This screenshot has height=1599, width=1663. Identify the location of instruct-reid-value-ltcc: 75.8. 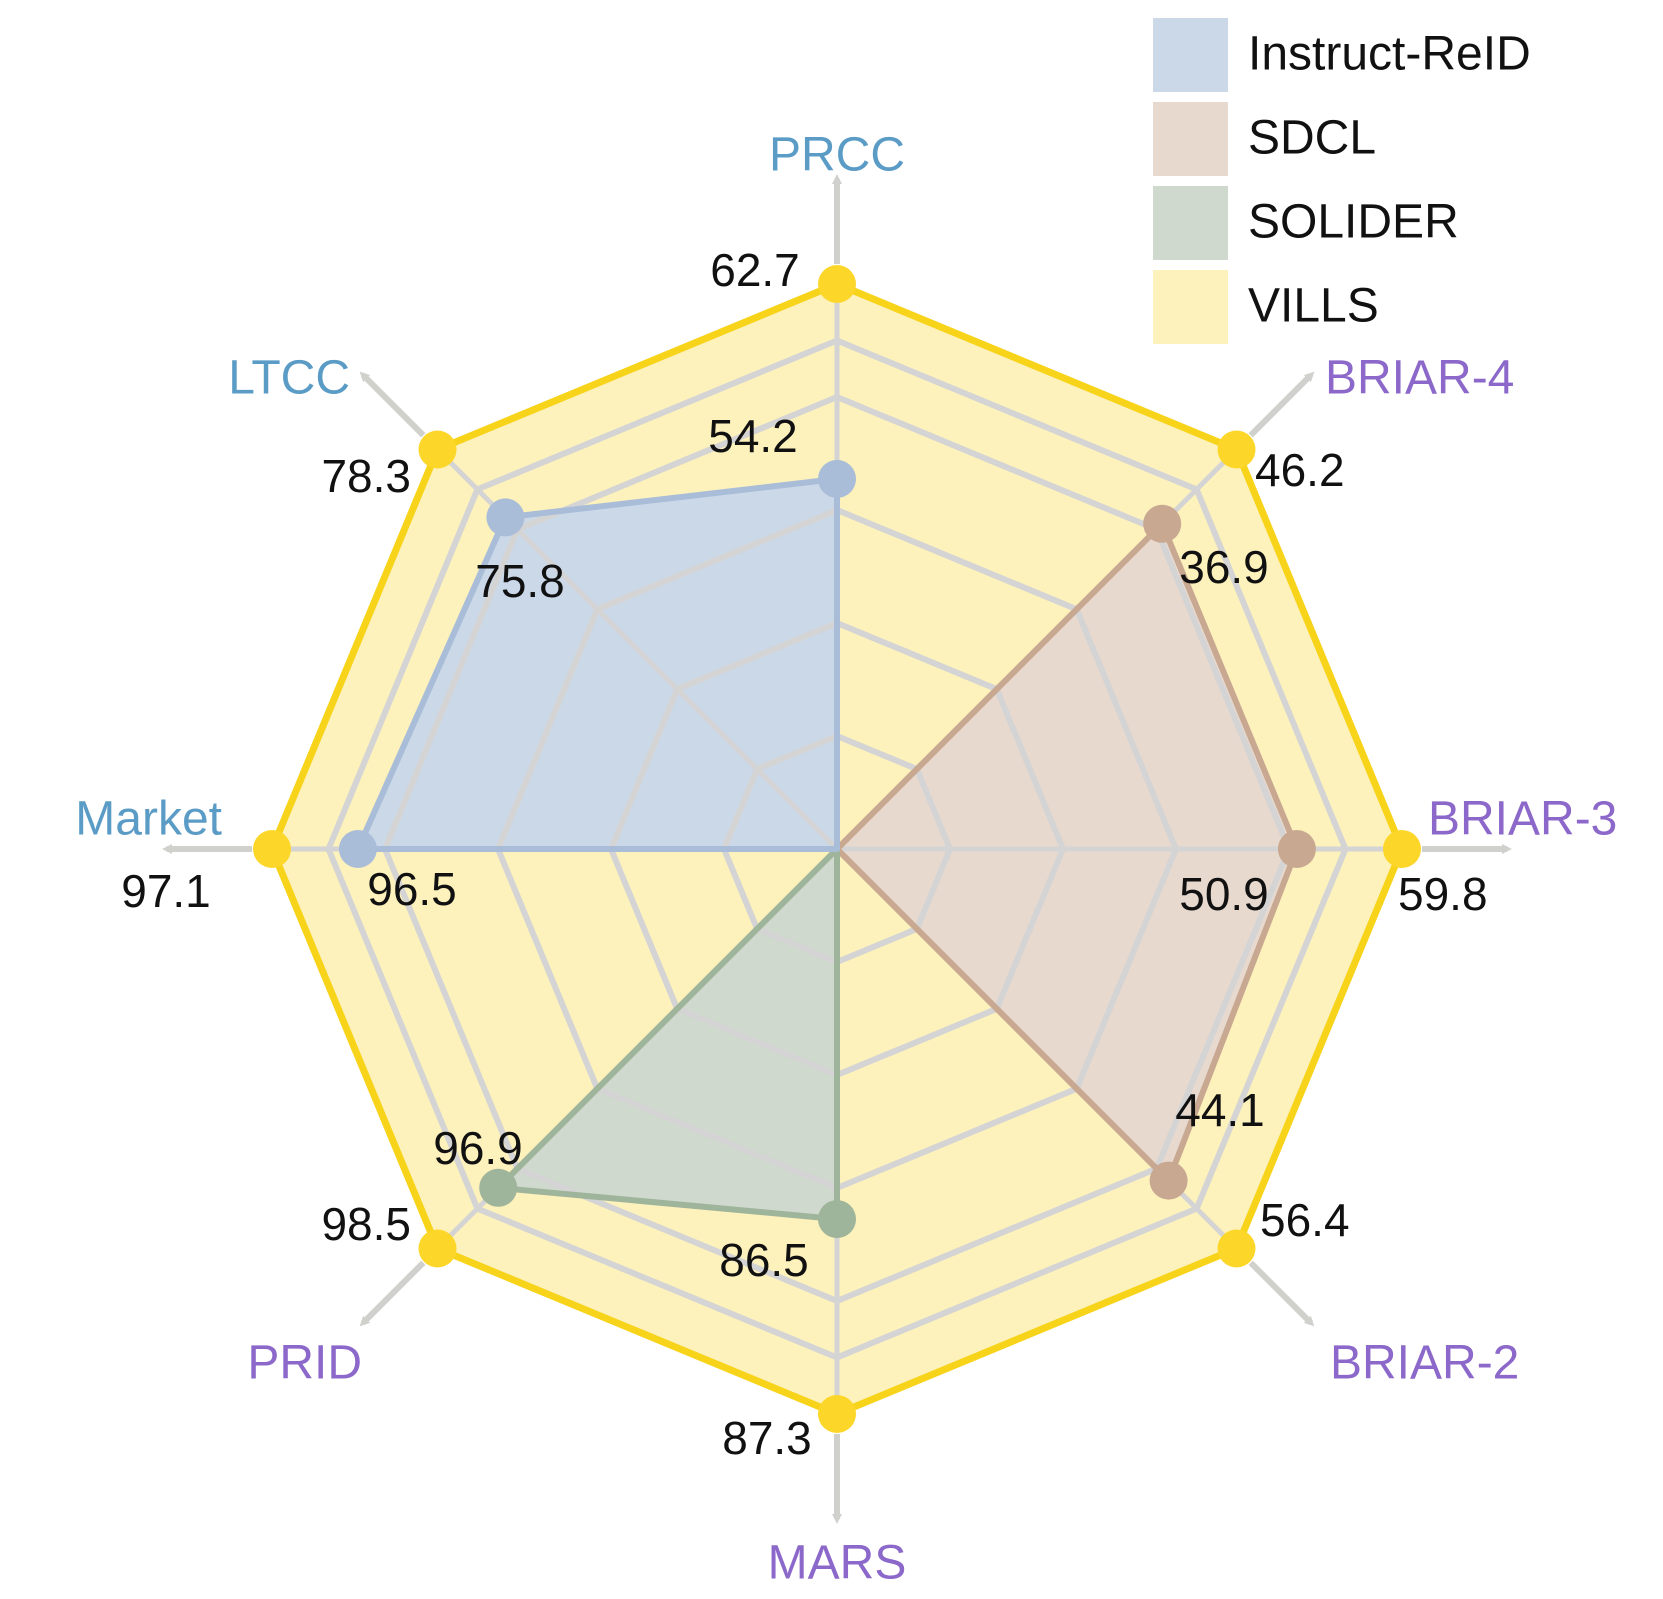
(520, 581).